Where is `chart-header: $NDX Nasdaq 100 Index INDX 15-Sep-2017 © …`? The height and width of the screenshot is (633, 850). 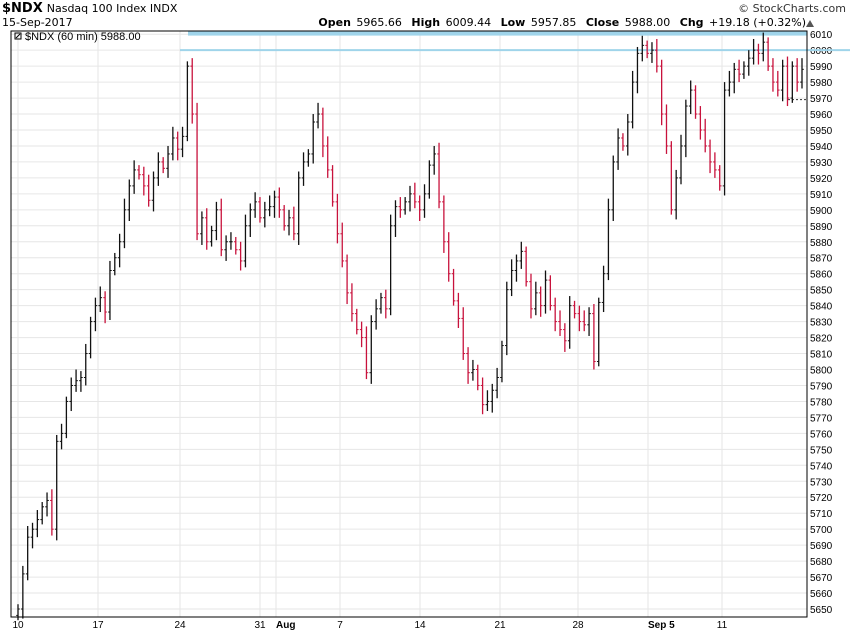 chart-header: $NDX Nasdaq 100 Index INDX 15-Sep-2017 © … is located at coordinates (425, 15).